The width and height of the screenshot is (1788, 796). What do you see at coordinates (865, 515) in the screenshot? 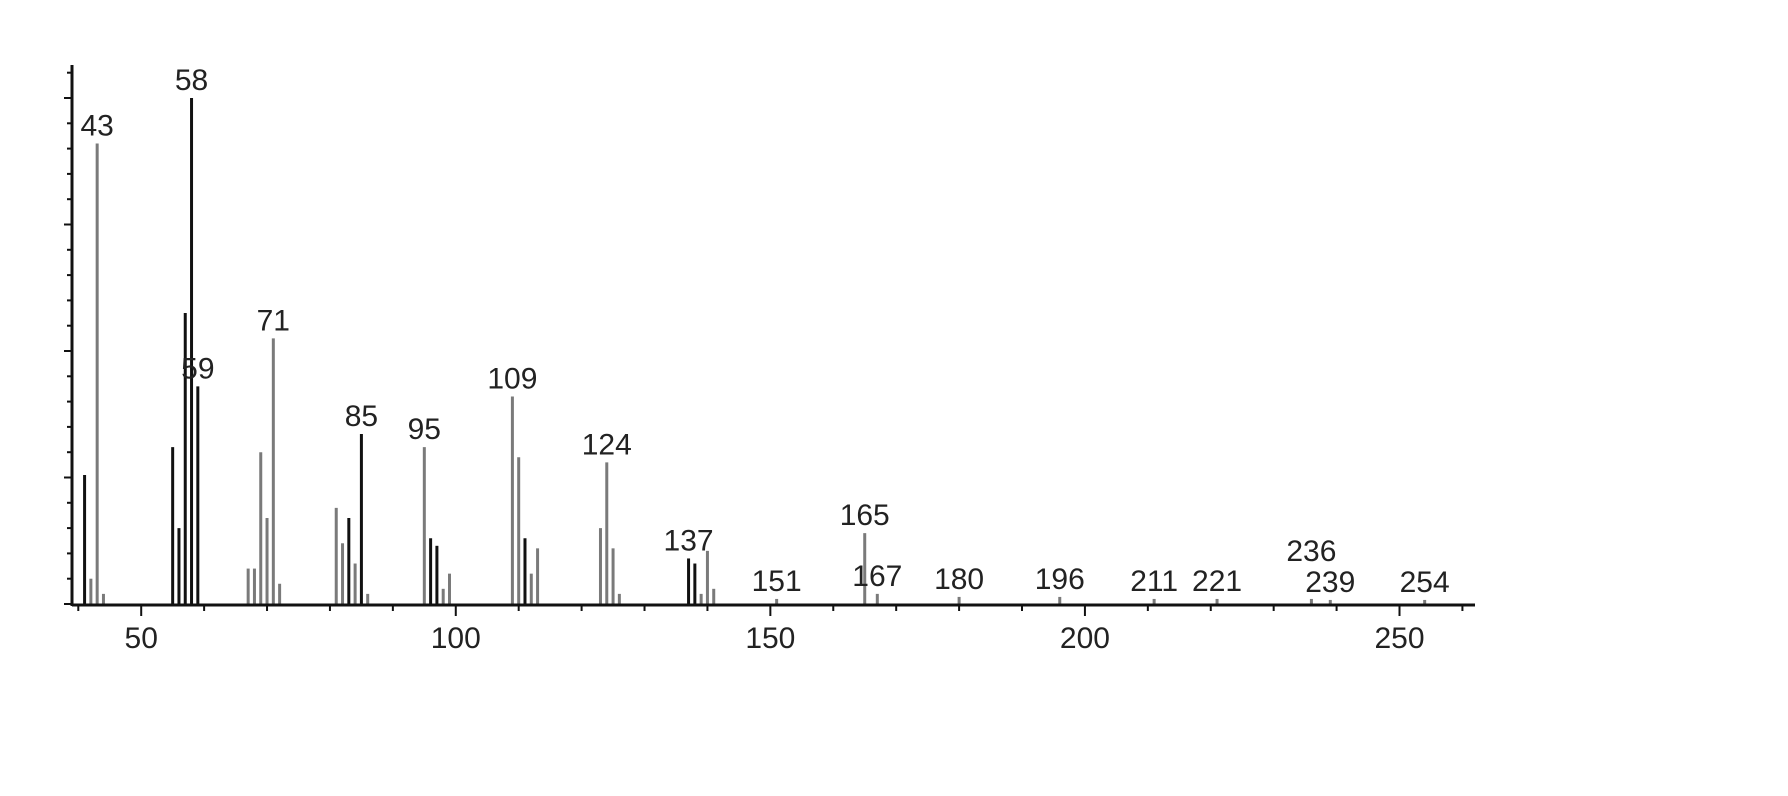
I see `peak-label-165: 165` at bounding box center [865, 515].